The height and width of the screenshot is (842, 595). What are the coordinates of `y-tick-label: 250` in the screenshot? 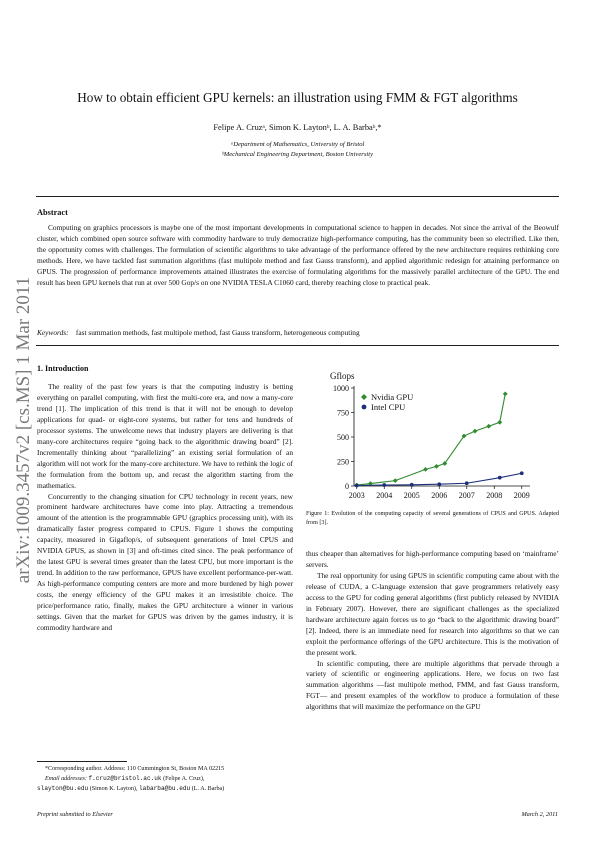 It's located at (343, 462).